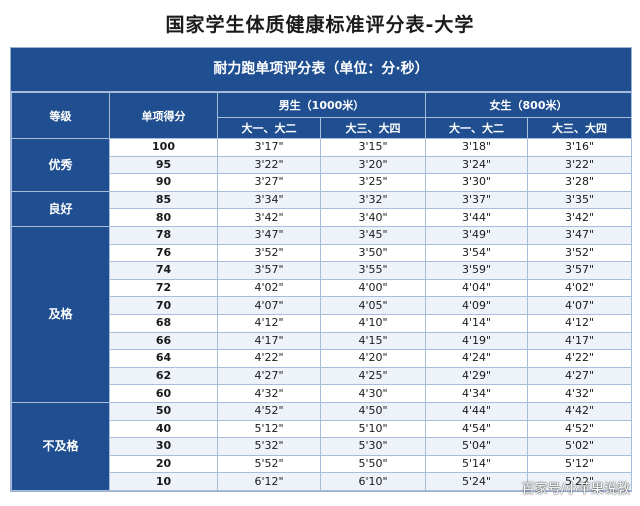 Image resolution: width=640 pixels, height=506 pixels. What do you see at coordinates (269, 393) in the screenshot?
I see `male-year12-cell: 4'32"` at bounding box center [269, 393].